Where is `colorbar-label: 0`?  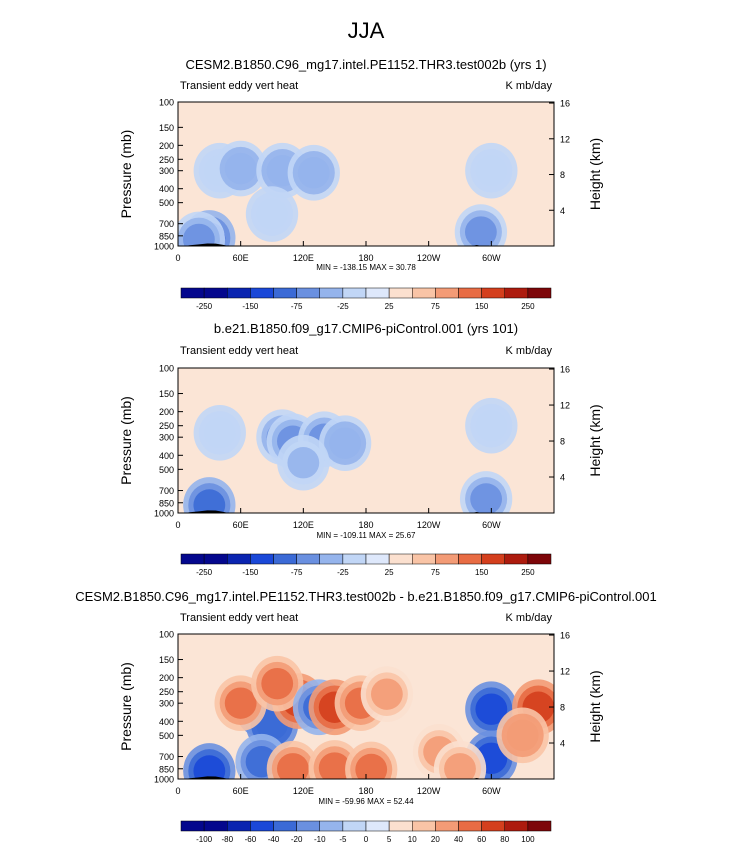
colorbar-label: 0 is located at coordinates (366, 838).